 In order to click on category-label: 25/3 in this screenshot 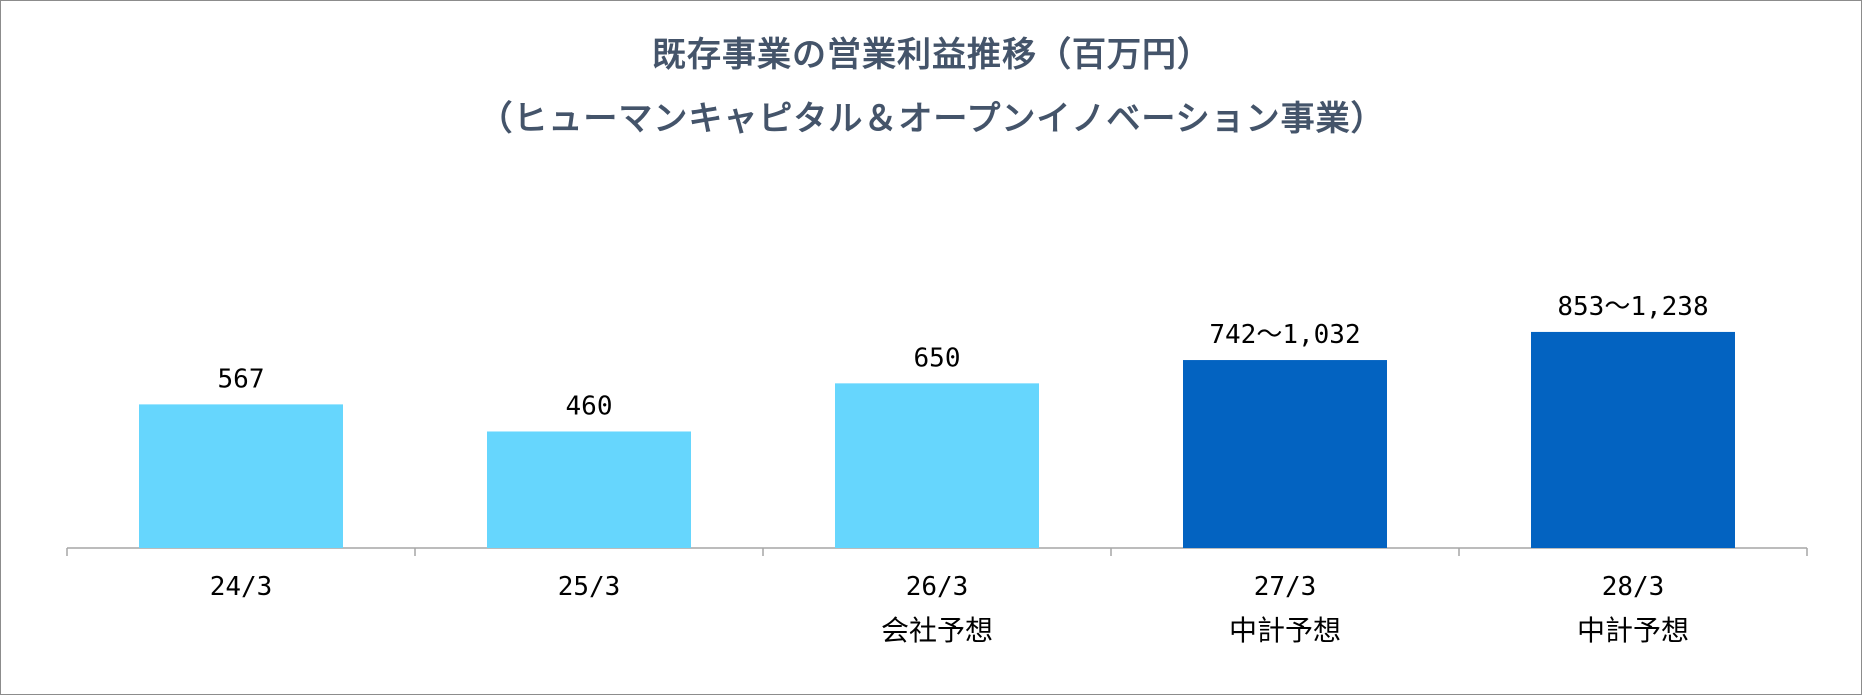, I will do `click(589, 587)`.